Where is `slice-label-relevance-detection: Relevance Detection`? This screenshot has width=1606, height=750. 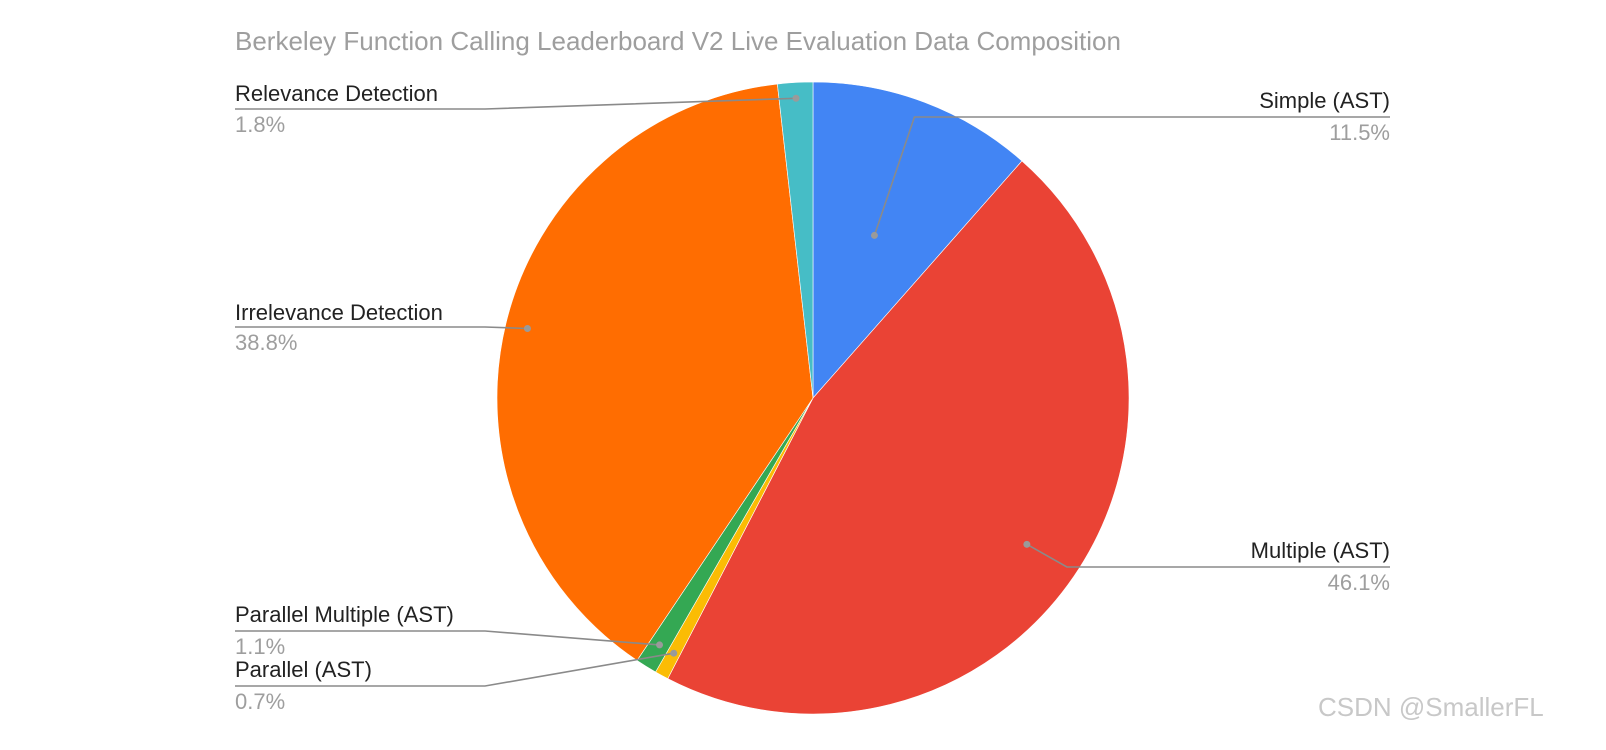
slice-label-relevance-detection: Relevance Detection is located at coordinates (336, 93).